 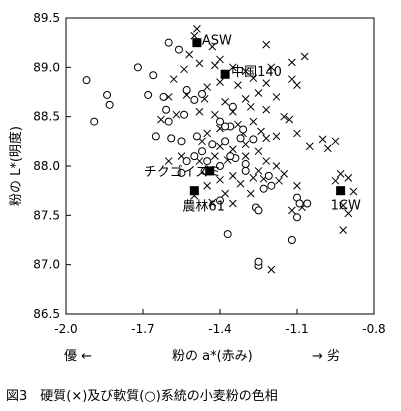 I want to click on y-tick-label: 87.0, so click(x=46, y=265).